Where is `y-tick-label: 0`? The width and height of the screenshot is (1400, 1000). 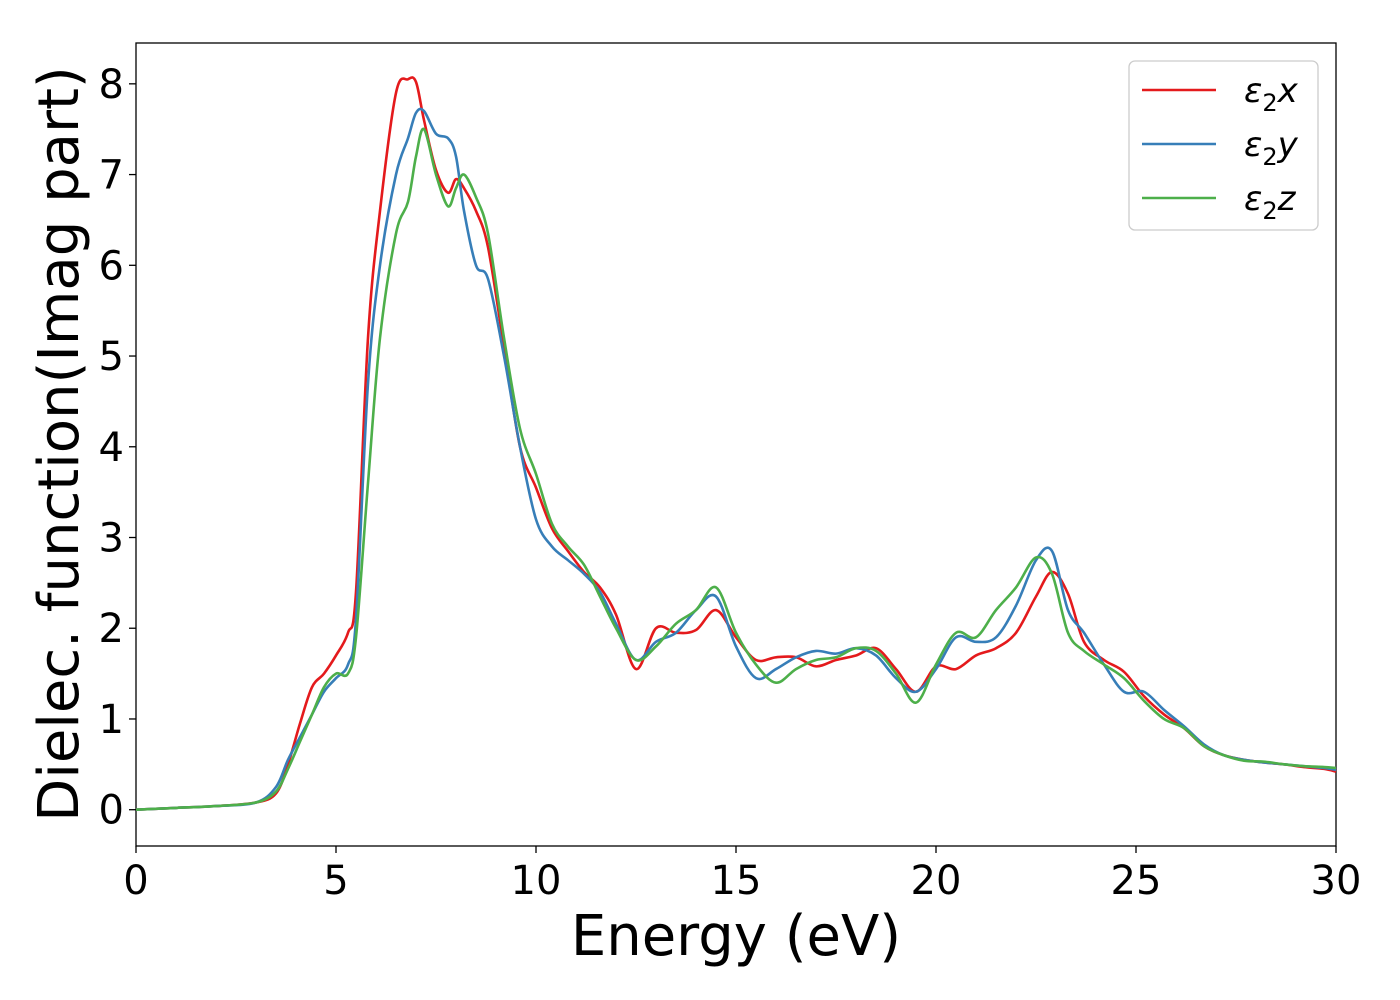
y-tick-label: 0 is located at coordinates (111, 811).